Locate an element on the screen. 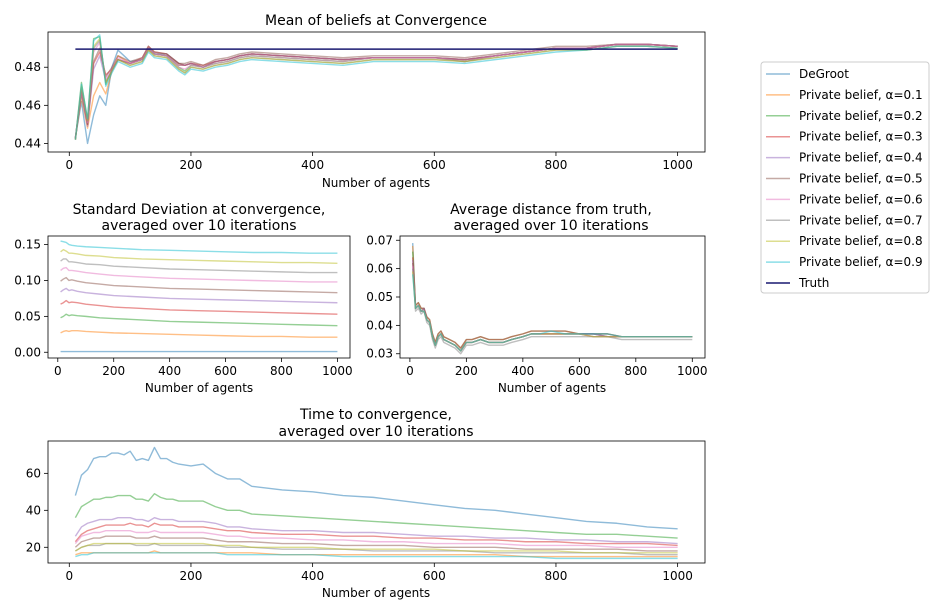  chart-title: Time to convergence, is located at coordinates (375, 415).